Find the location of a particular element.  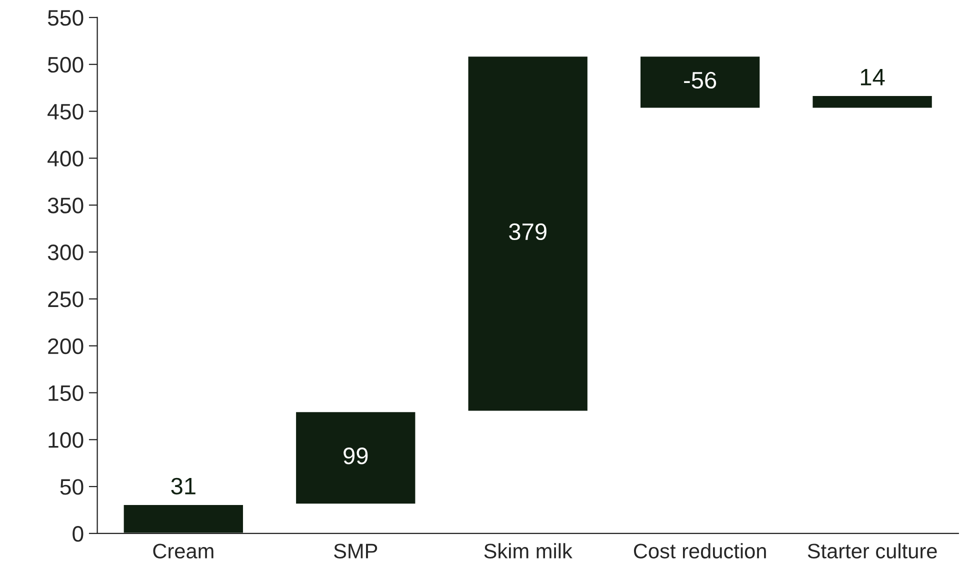

y-tick-label: 0 is located at coordinates (78, 534).